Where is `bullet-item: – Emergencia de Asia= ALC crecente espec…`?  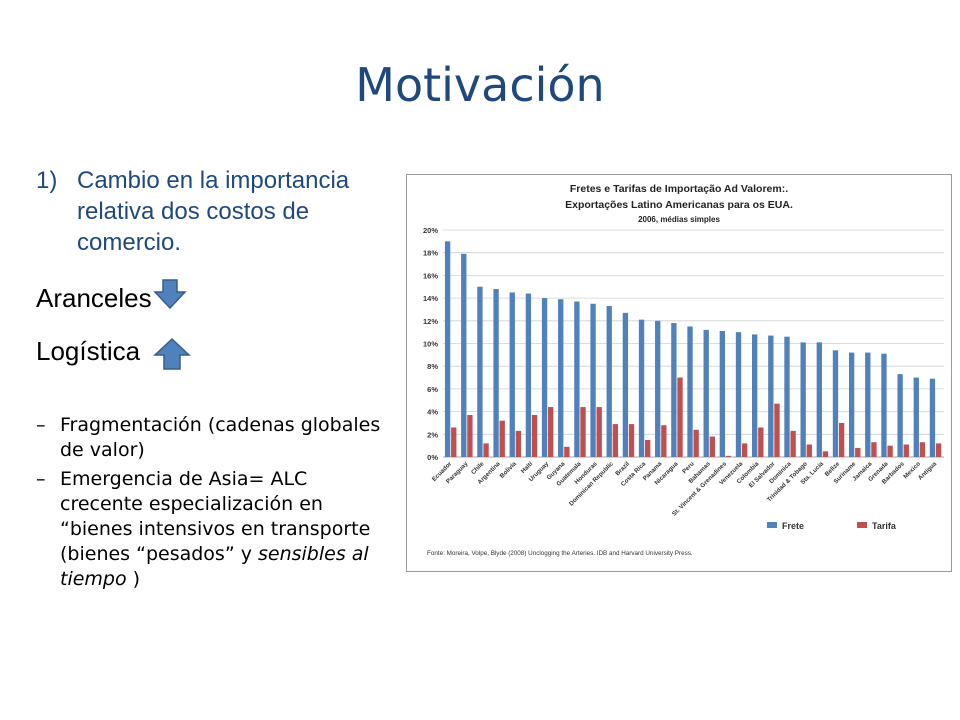 bullet-item: – Emergencia de Asia= ALC crecente espec… is located at coordinates (216, 529).